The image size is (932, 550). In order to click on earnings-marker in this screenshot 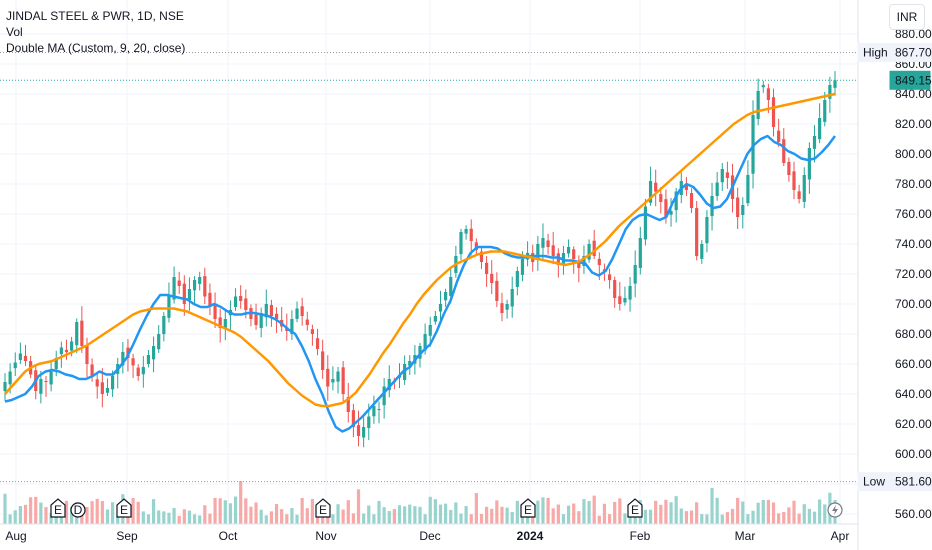, I will do `click(635, 508)`.